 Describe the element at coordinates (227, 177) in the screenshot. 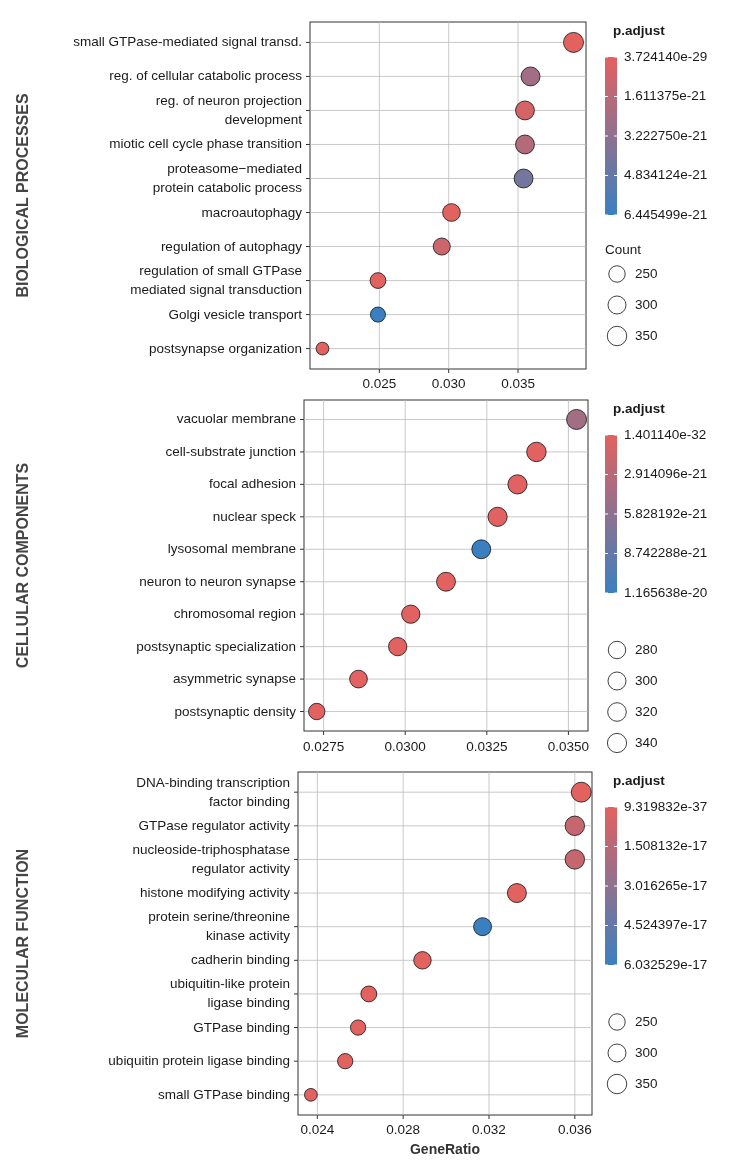

I see `y-tick-label: proteasome−mediated protein catabolic process` at that location.